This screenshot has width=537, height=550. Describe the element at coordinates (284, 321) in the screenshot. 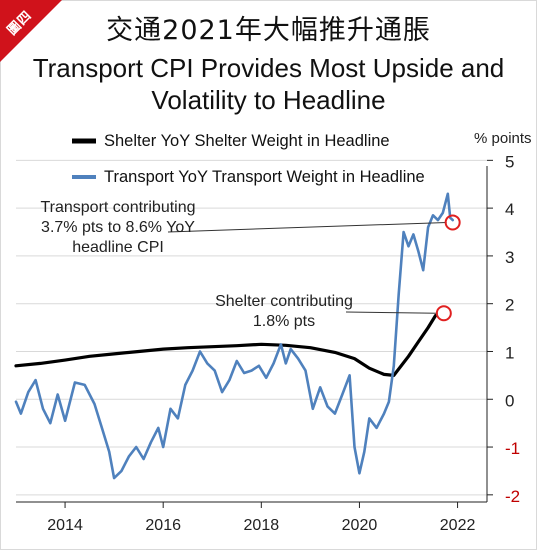

I see `annotation-text: 1.8% pts` at that location.